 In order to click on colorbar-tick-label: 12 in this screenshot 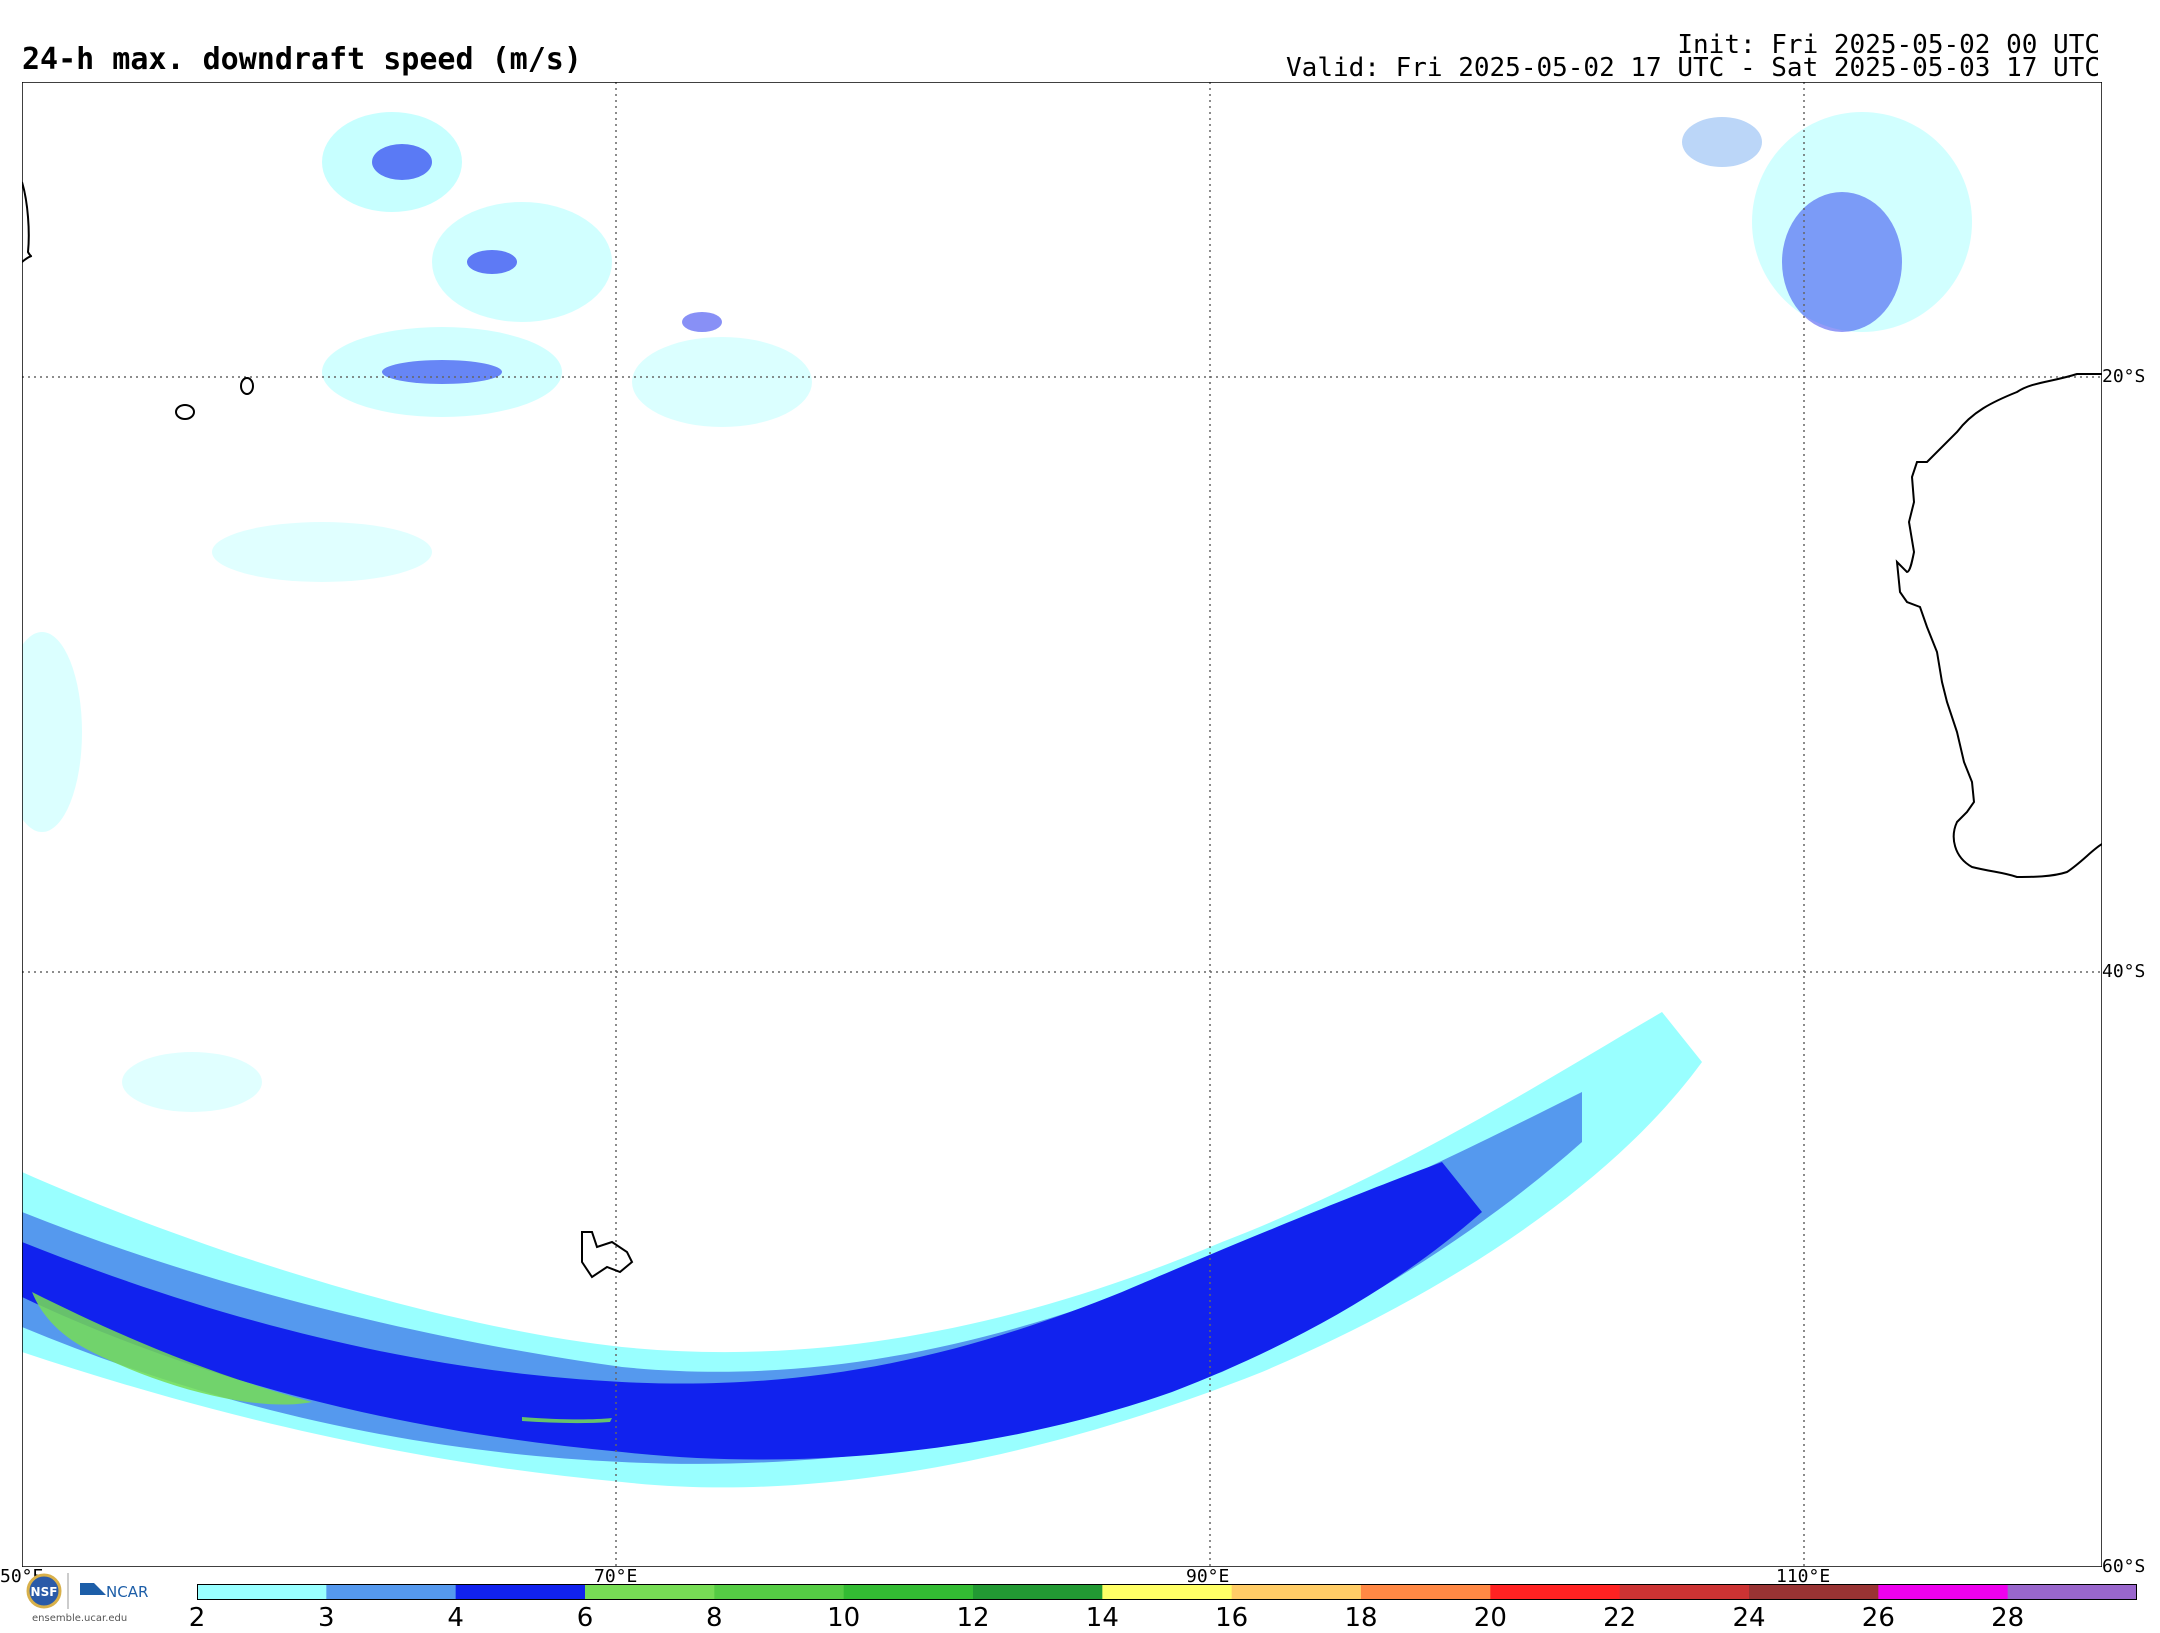, I will do `click(973, 1618)`.